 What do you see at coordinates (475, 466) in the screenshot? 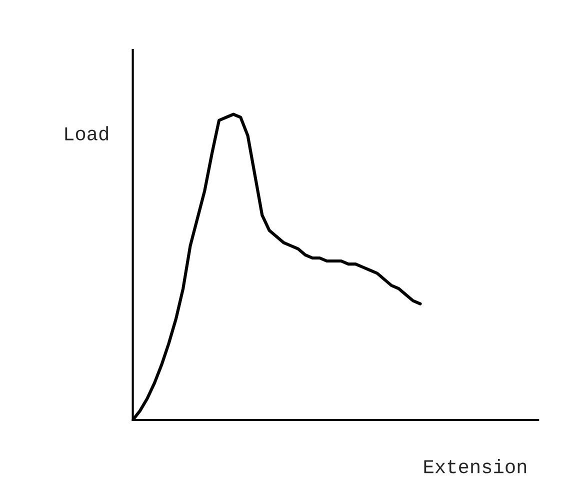
I see `x-axis-title: Extension` at bounding box center [475, 466].